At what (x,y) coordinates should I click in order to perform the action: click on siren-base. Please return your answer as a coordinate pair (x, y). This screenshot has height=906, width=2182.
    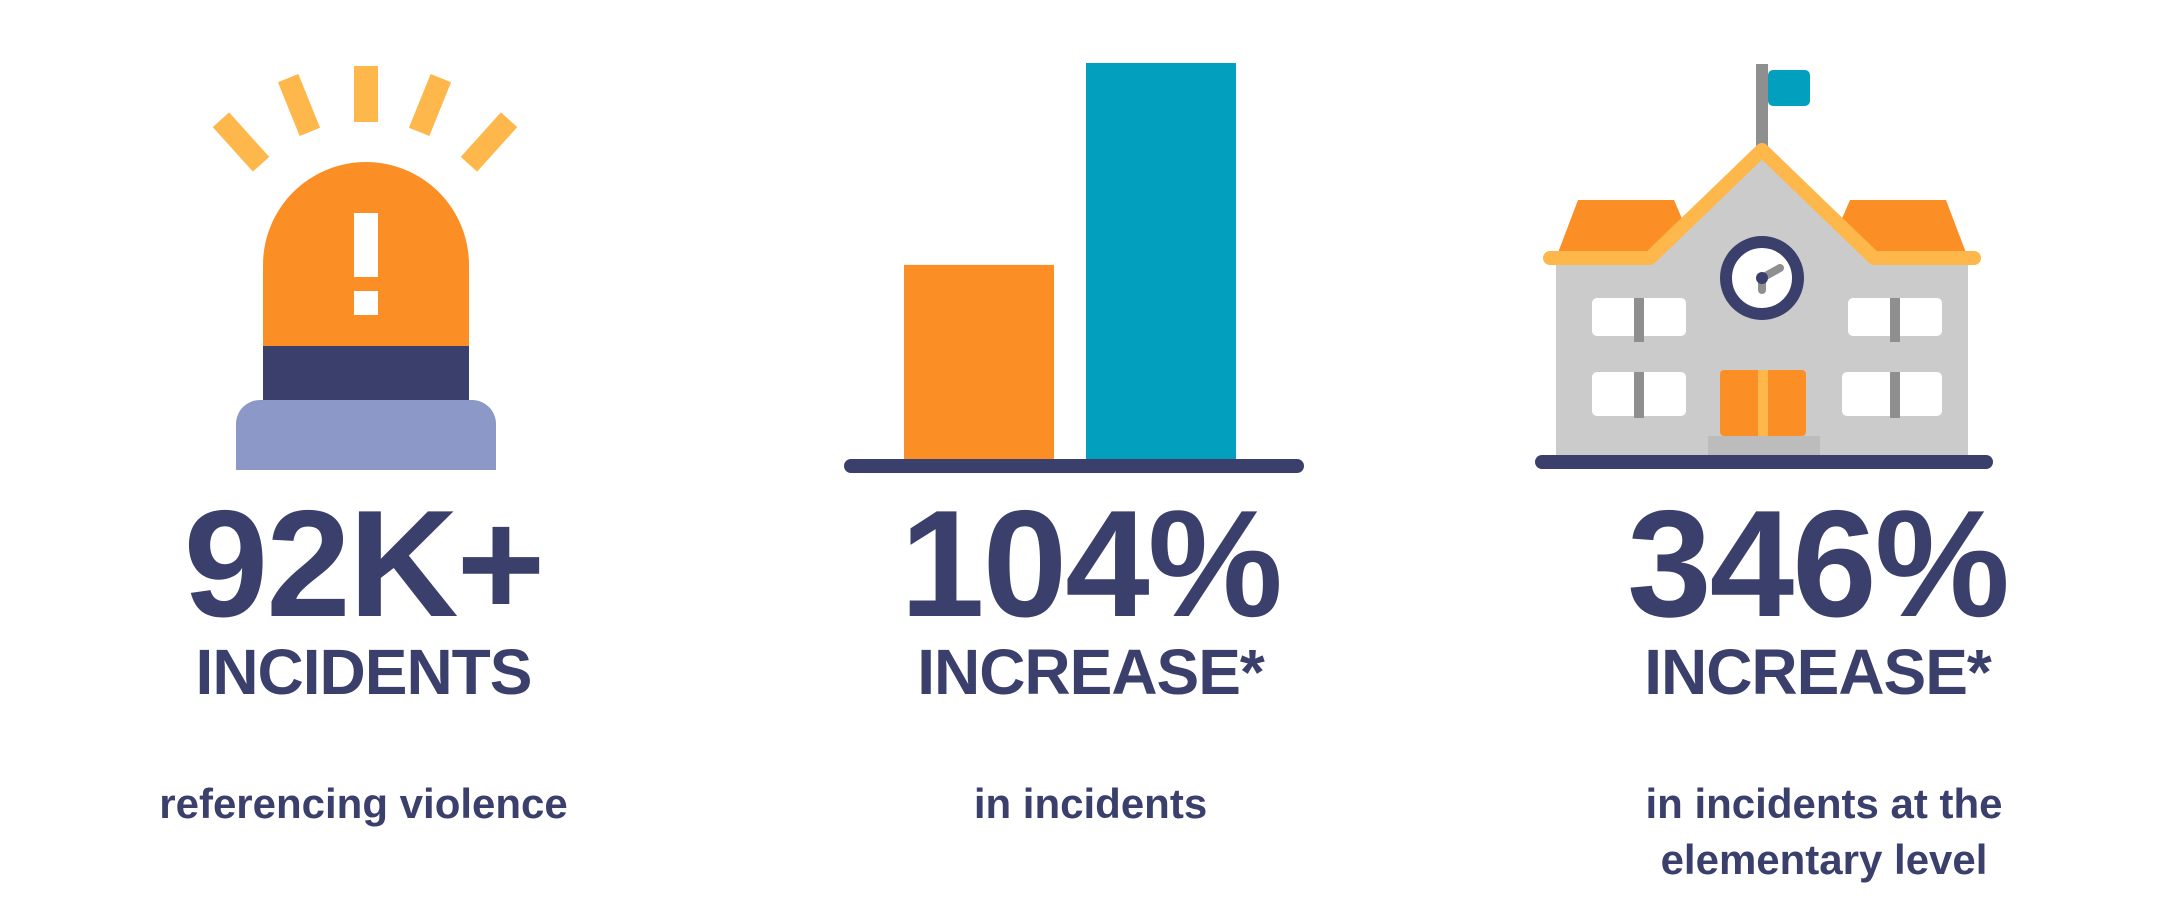
    Looking at the image, I should click on (366, 435).